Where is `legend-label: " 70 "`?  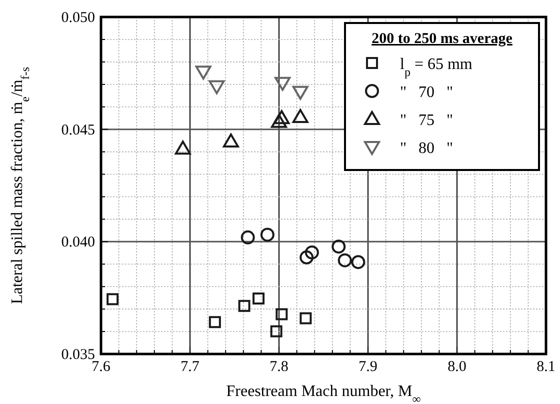
legend-label: " 70 " is located at coordinates (427, 92).